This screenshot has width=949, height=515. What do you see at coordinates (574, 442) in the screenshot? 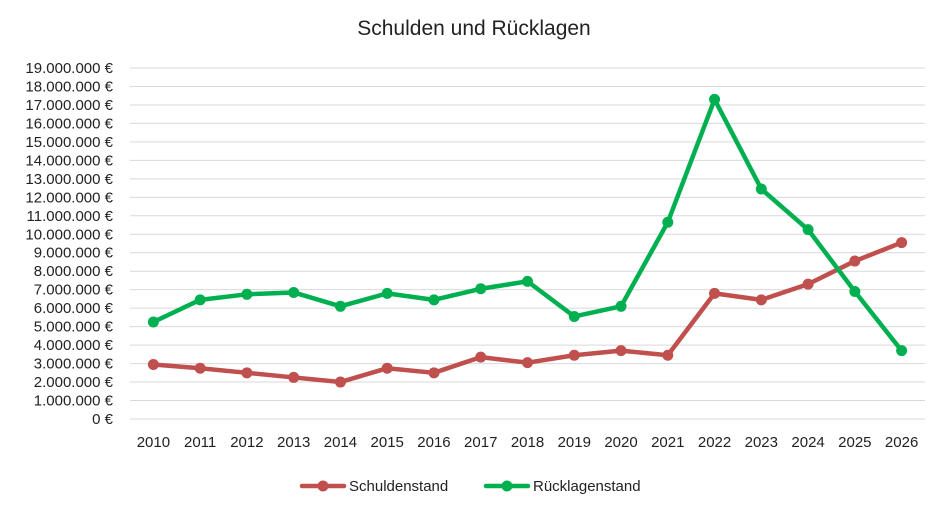
I see `x-tick-label: 2019` at bounding box center [574, 442].